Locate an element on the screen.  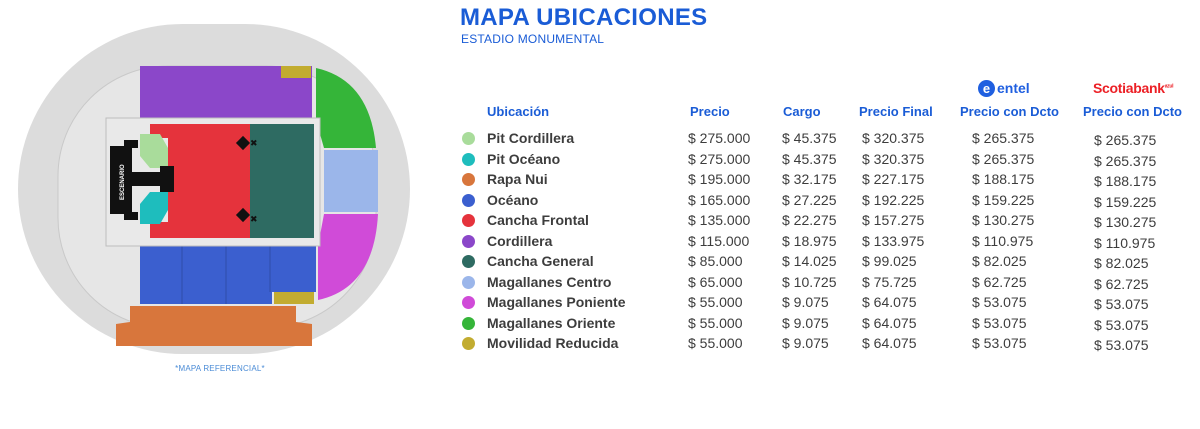
cell-entel: $ 110.975 is located at coordinates (1003, 240).